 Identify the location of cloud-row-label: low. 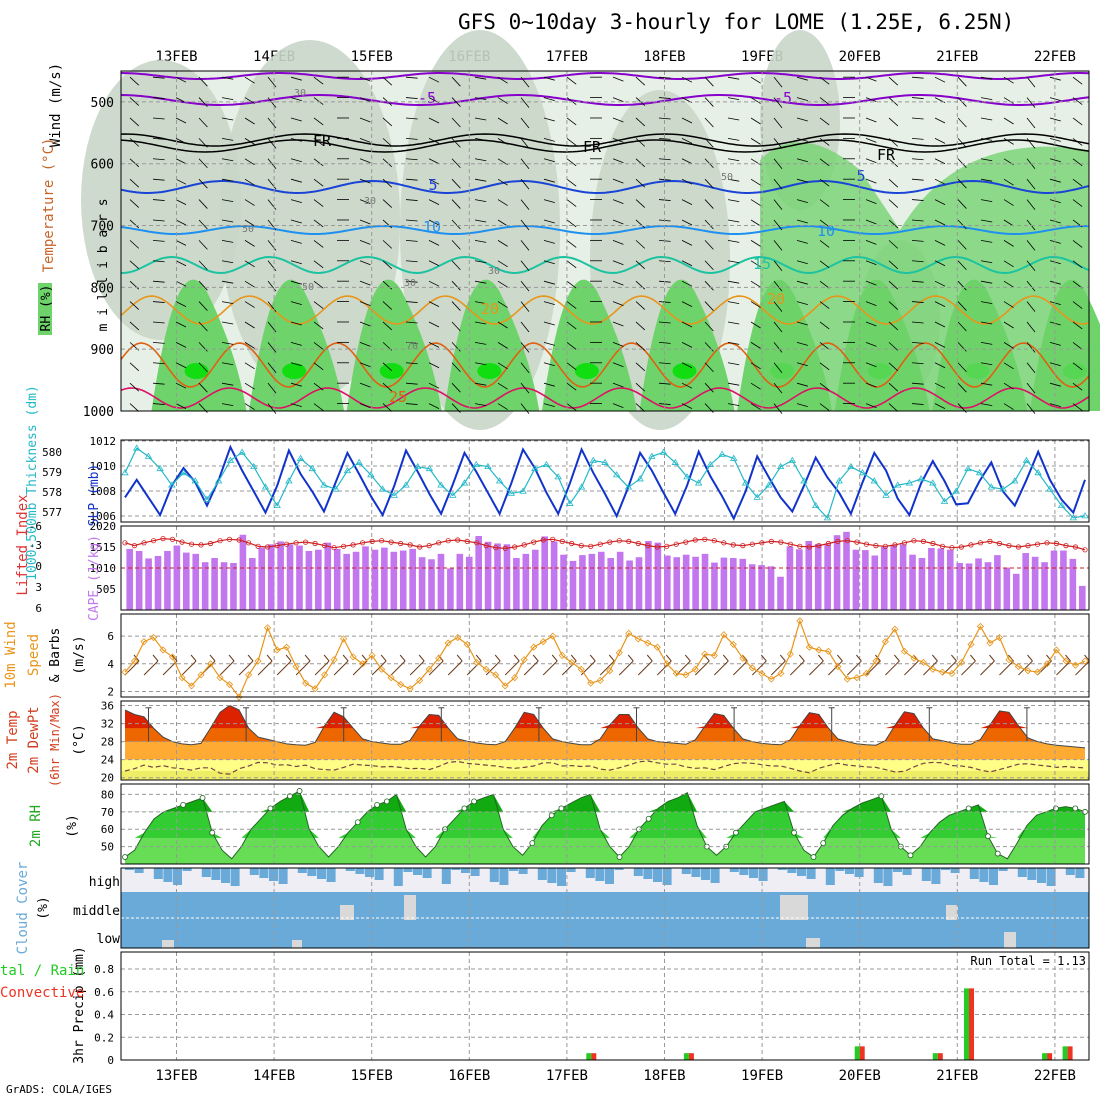
(109, 939).